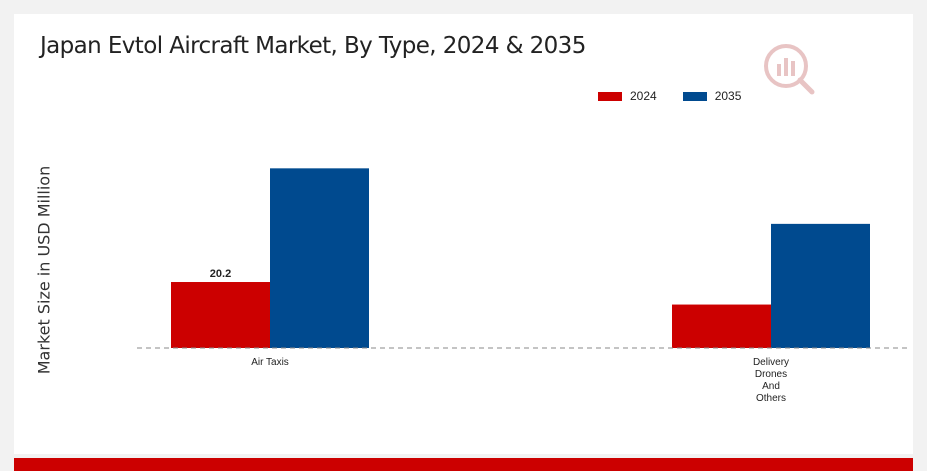  I want to click on x-tick-label: Air Taxis, so click(270, 362).